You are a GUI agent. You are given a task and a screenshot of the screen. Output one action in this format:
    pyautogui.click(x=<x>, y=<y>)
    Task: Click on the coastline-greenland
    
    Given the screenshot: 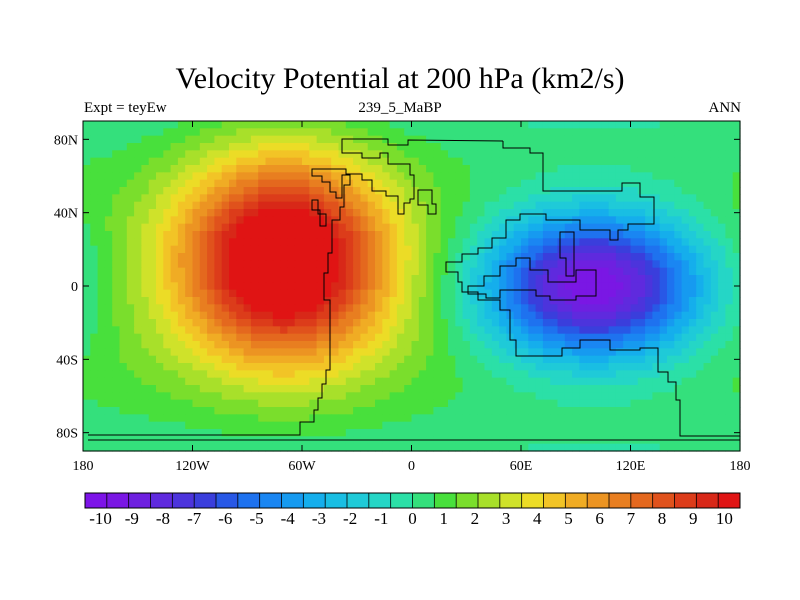 What is the action you would take?
    pyautogui.click(x=427, y=202)
    